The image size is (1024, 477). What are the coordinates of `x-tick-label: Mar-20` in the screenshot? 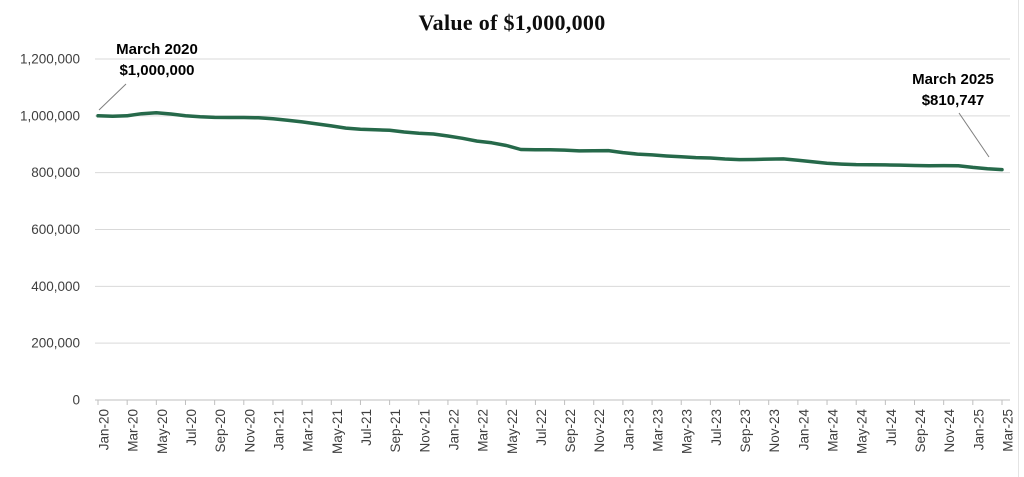 It's located at (133, 430).